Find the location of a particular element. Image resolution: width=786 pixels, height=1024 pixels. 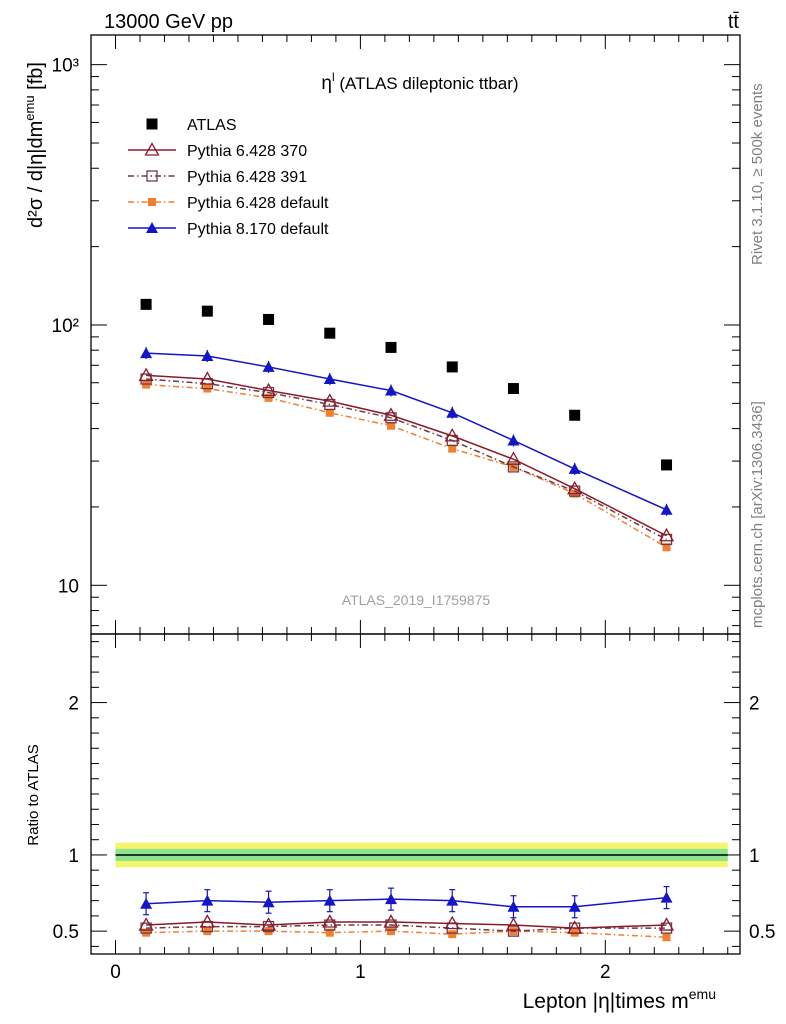

y-tick-label: 10² is located at coordinates (65, 326).